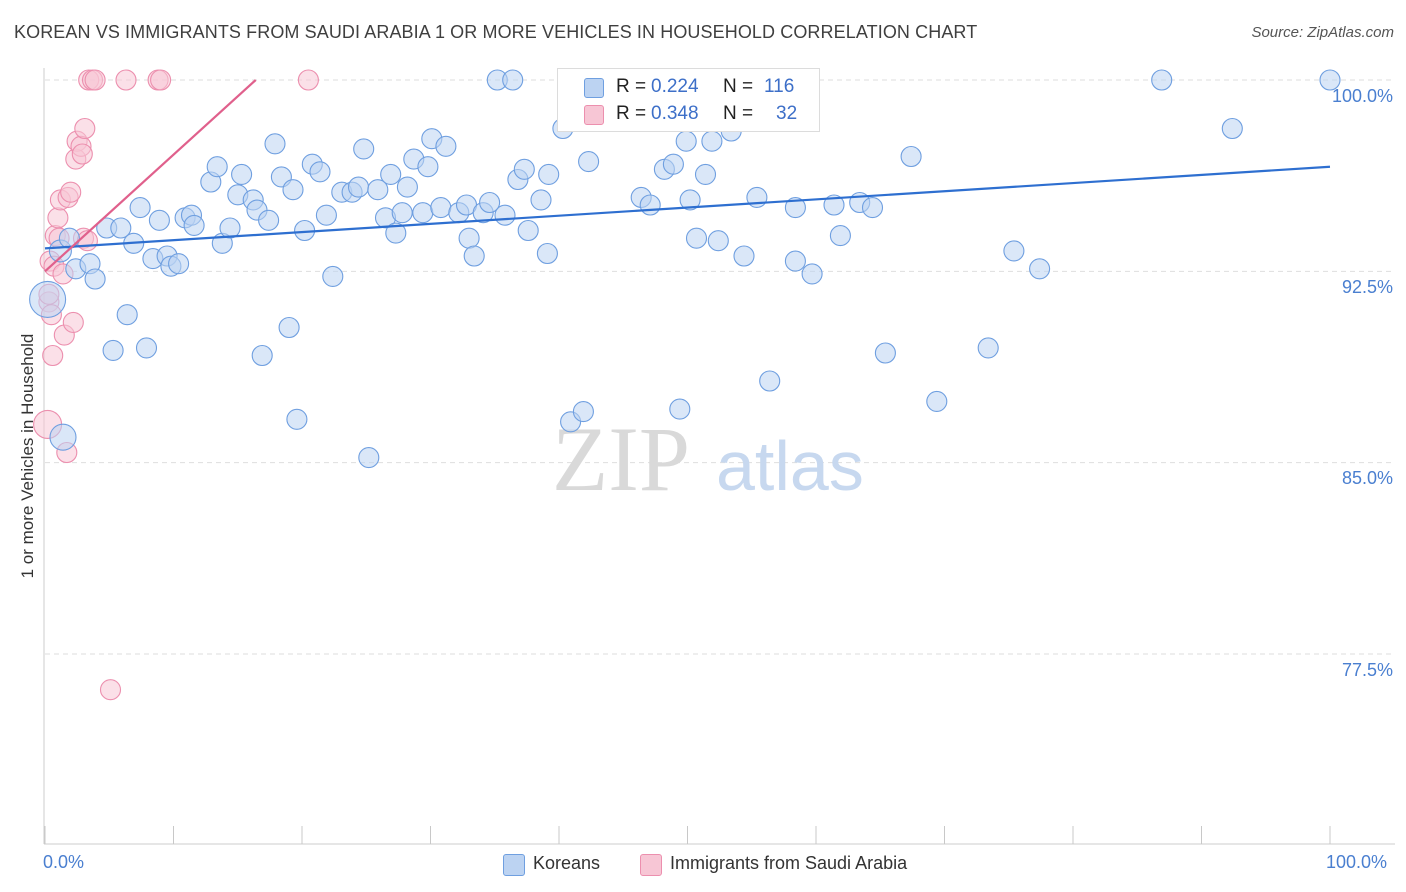 The height and width of the screenshot is (892, 1406). What do you see at coordinates (567, 863) in the screenshot?
I see `legend-label: Koreans` at bounding box center [567, 863].